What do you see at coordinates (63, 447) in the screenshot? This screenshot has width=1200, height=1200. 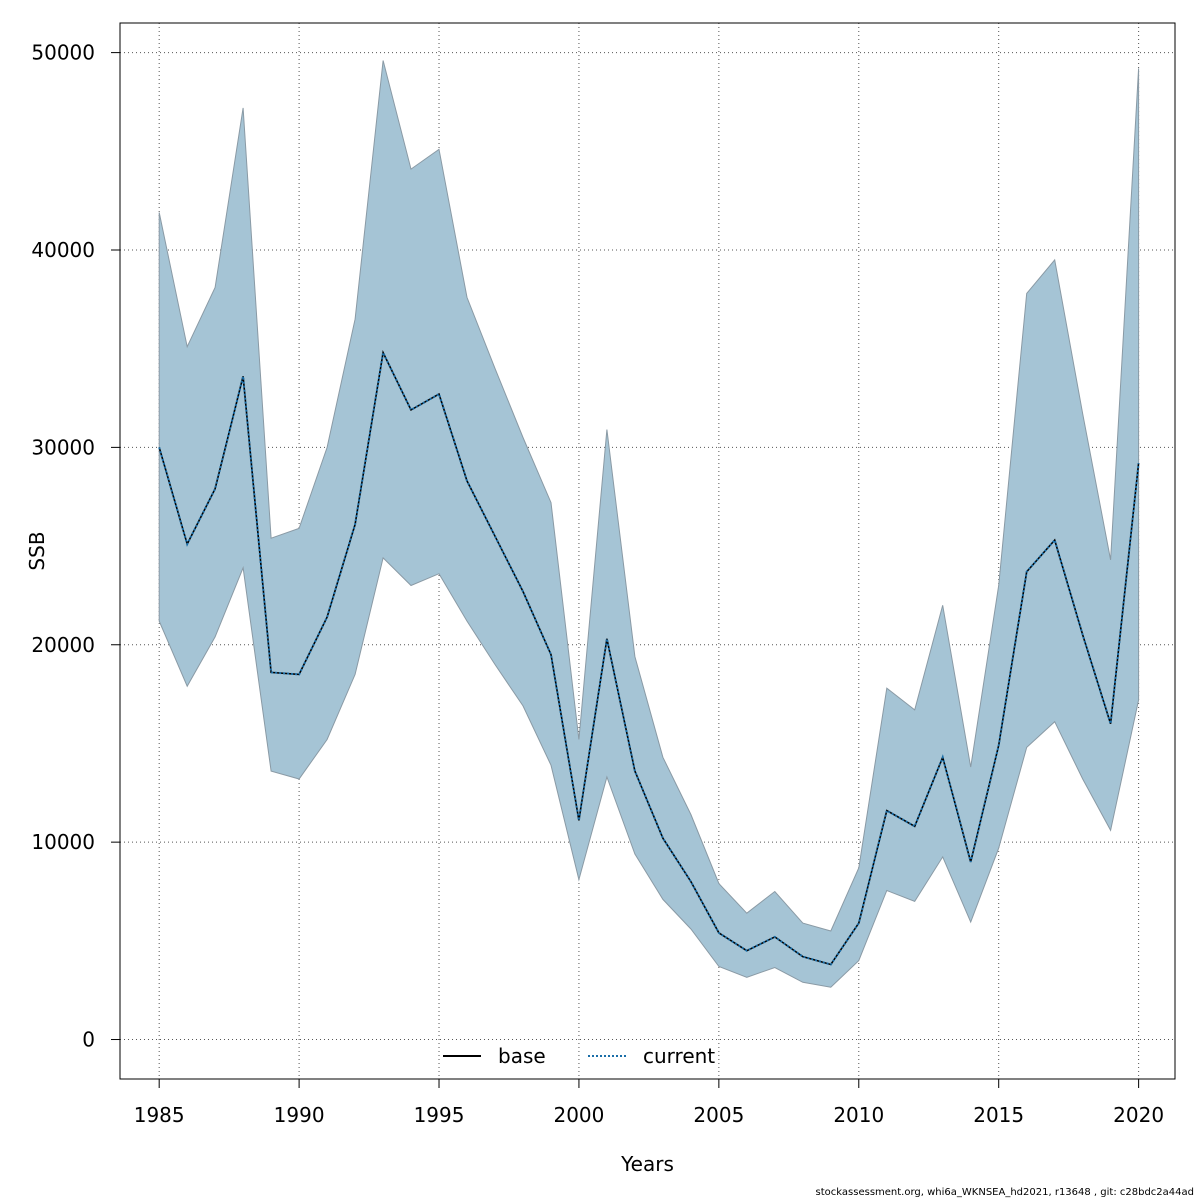 I see `y-tick-label-30000: 30000` at bounding box center [63, 447].